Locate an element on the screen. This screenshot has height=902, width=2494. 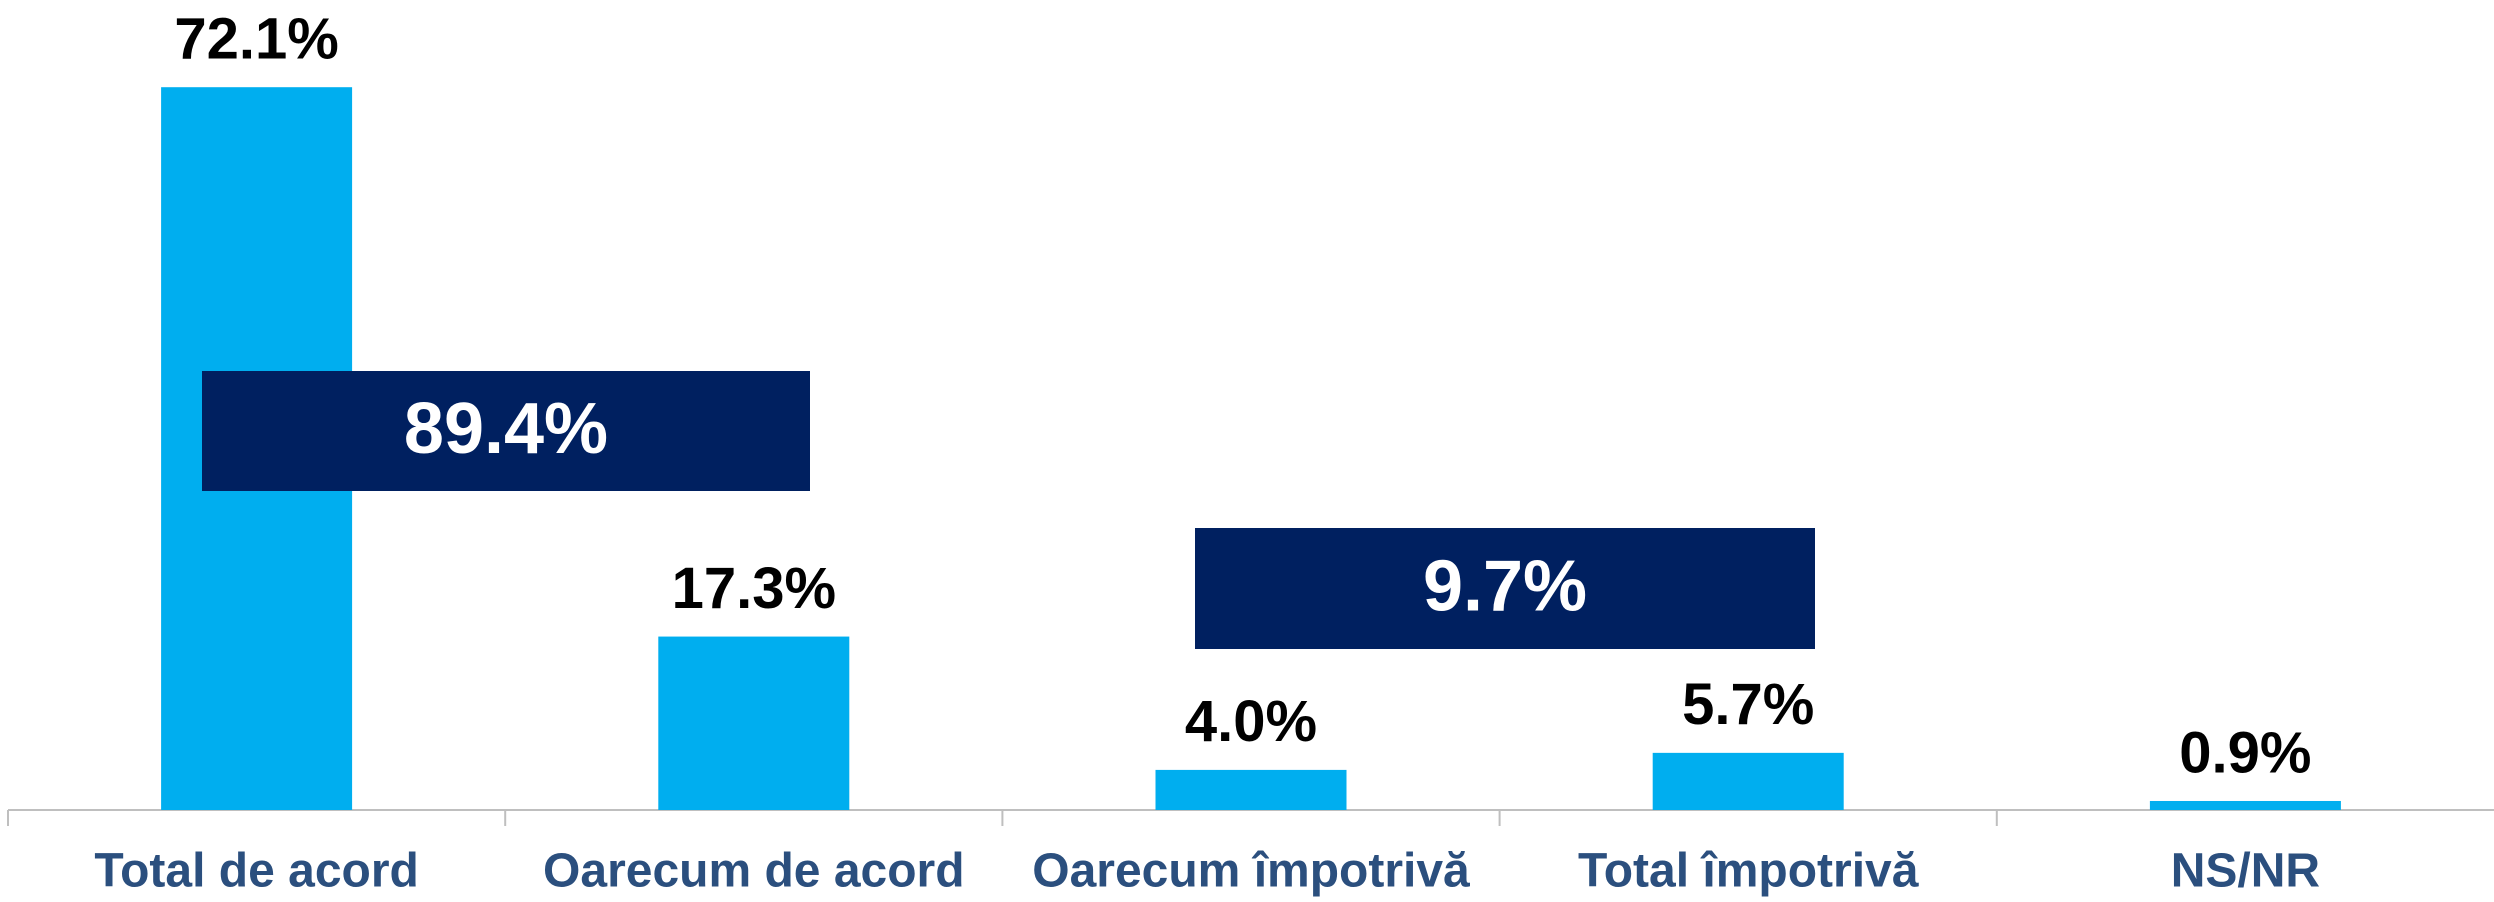
x-tick-label: Total de acord is located at coordinates (256, 871).